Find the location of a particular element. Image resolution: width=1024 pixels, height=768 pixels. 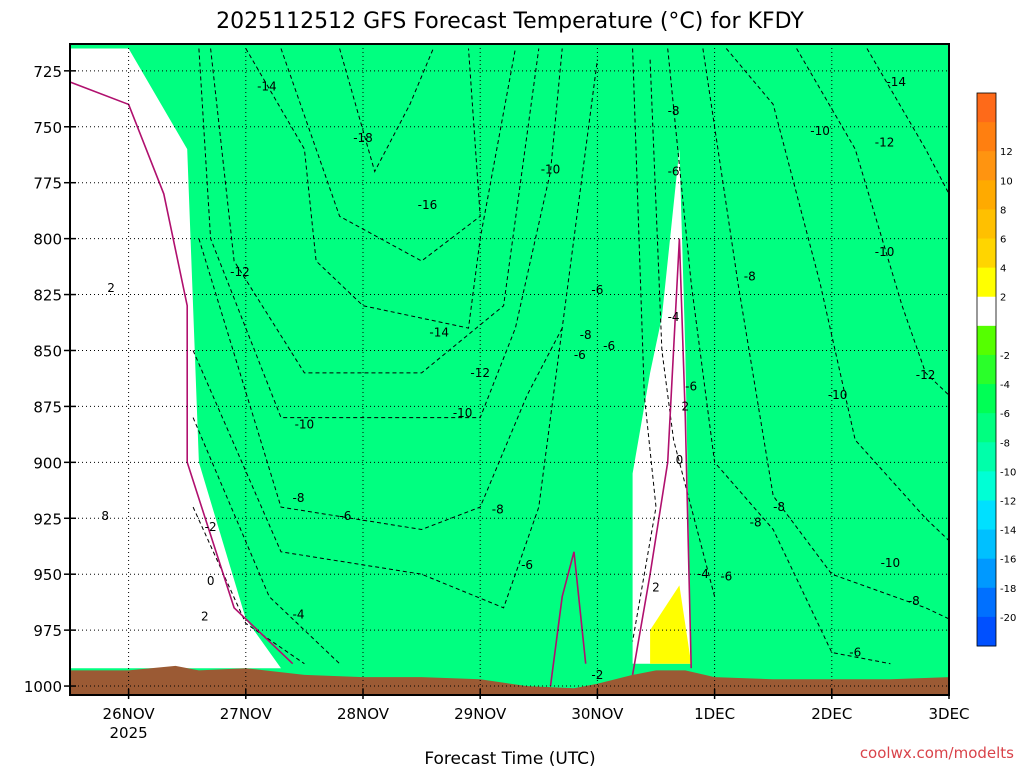

contour-label-26: -6 is located at coordinates (691, 386).